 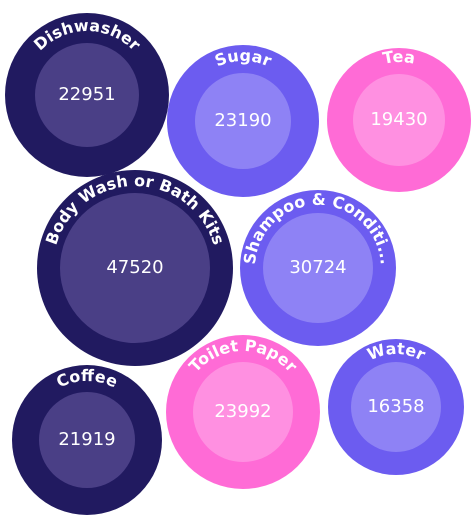 I want to click on bubble-label: Tea, so click(x=399, y=57).